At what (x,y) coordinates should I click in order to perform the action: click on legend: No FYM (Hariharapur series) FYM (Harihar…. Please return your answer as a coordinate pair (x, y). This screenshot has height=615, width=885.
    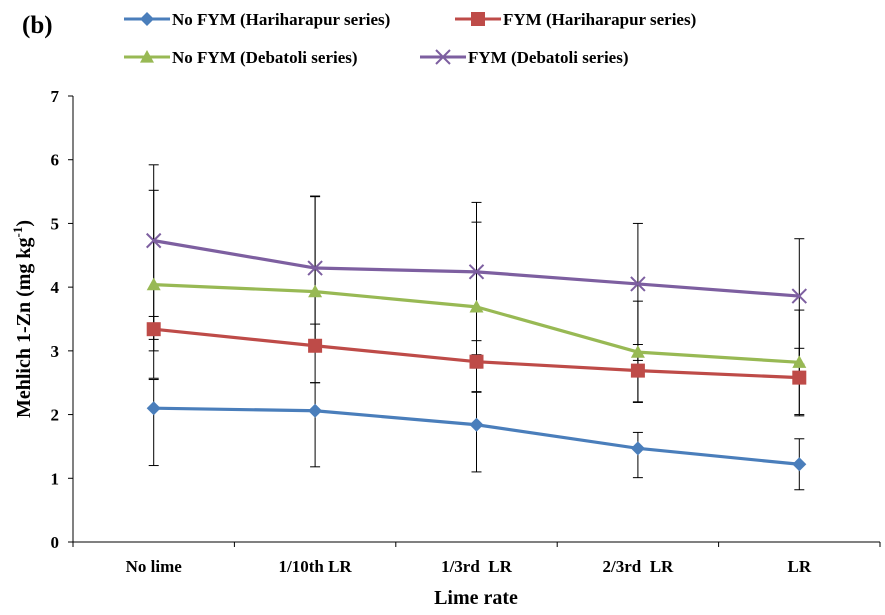
    Looking at the image, I should click on (410, 38).